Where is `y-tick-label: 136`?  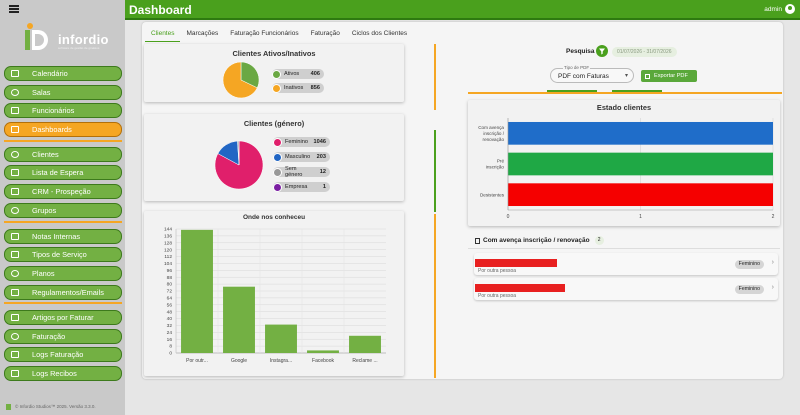 y-tick-label: 136 is located at coordinates (168, 236).